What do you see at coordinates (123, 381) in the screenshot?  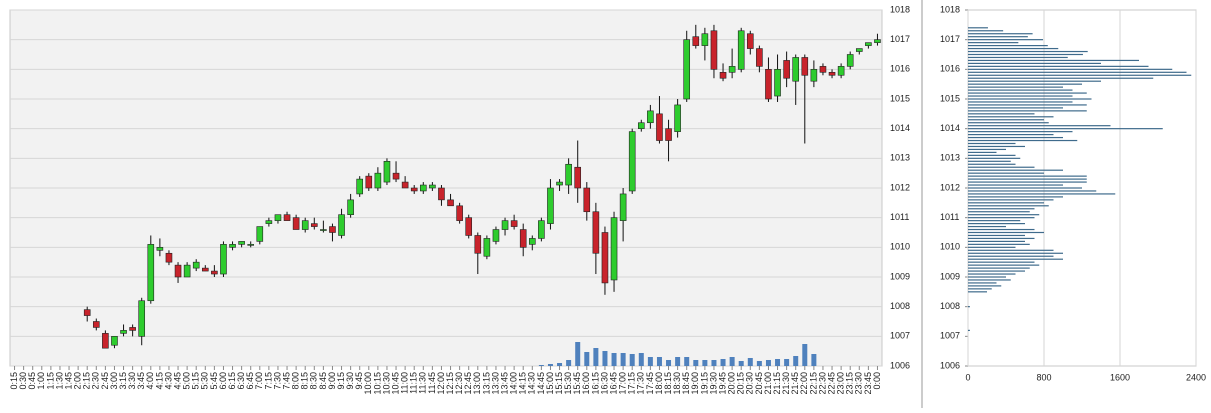 I see `x-tick-label: 3:15` at bounding box center [123, 381].